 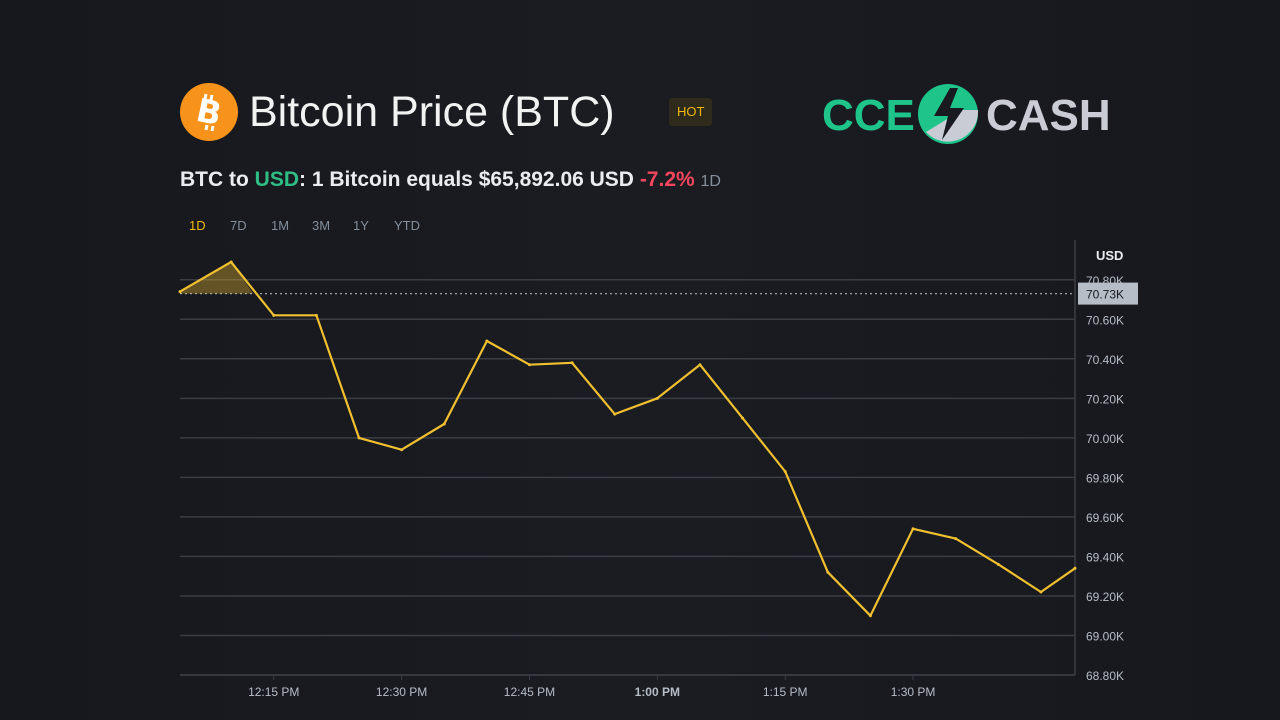 What do you see at coordinates (432, 112) in the screenshot?
I see `page-title: Bitcoin Price (BTC)` at bounding box center [432, 112].